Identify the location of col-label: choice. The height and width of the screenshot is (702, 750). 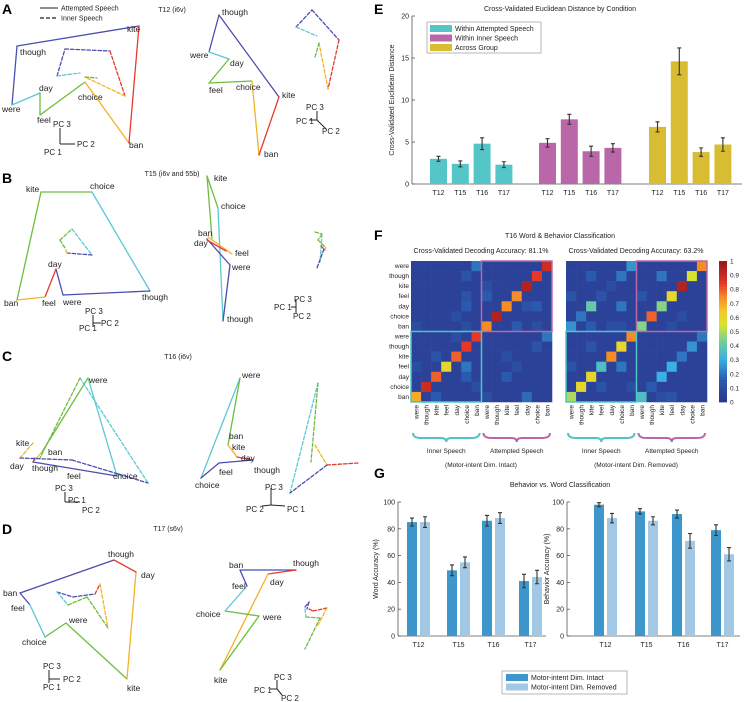
(467, 414).